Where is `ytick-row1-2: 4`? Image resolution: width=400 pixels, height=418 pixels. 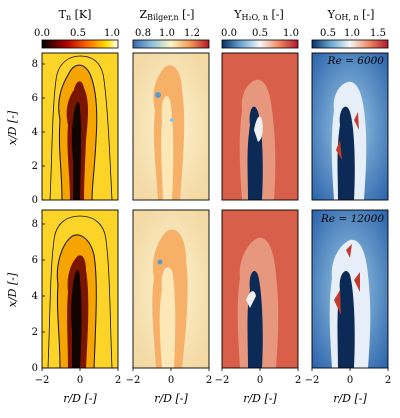 ytick-row1-2: 4 is located at coordinates (35, 296).